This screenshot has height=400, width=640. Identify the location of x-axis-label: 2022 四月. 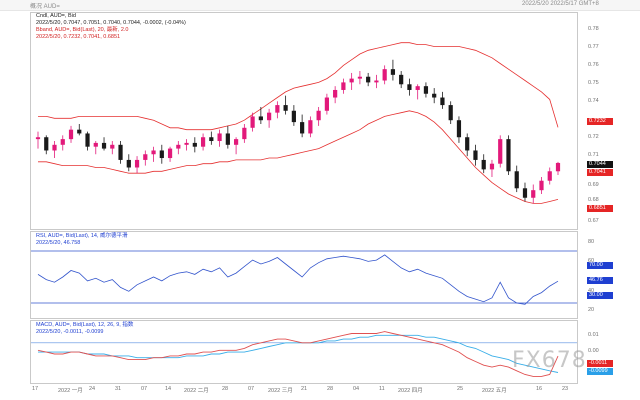
(410, 391).